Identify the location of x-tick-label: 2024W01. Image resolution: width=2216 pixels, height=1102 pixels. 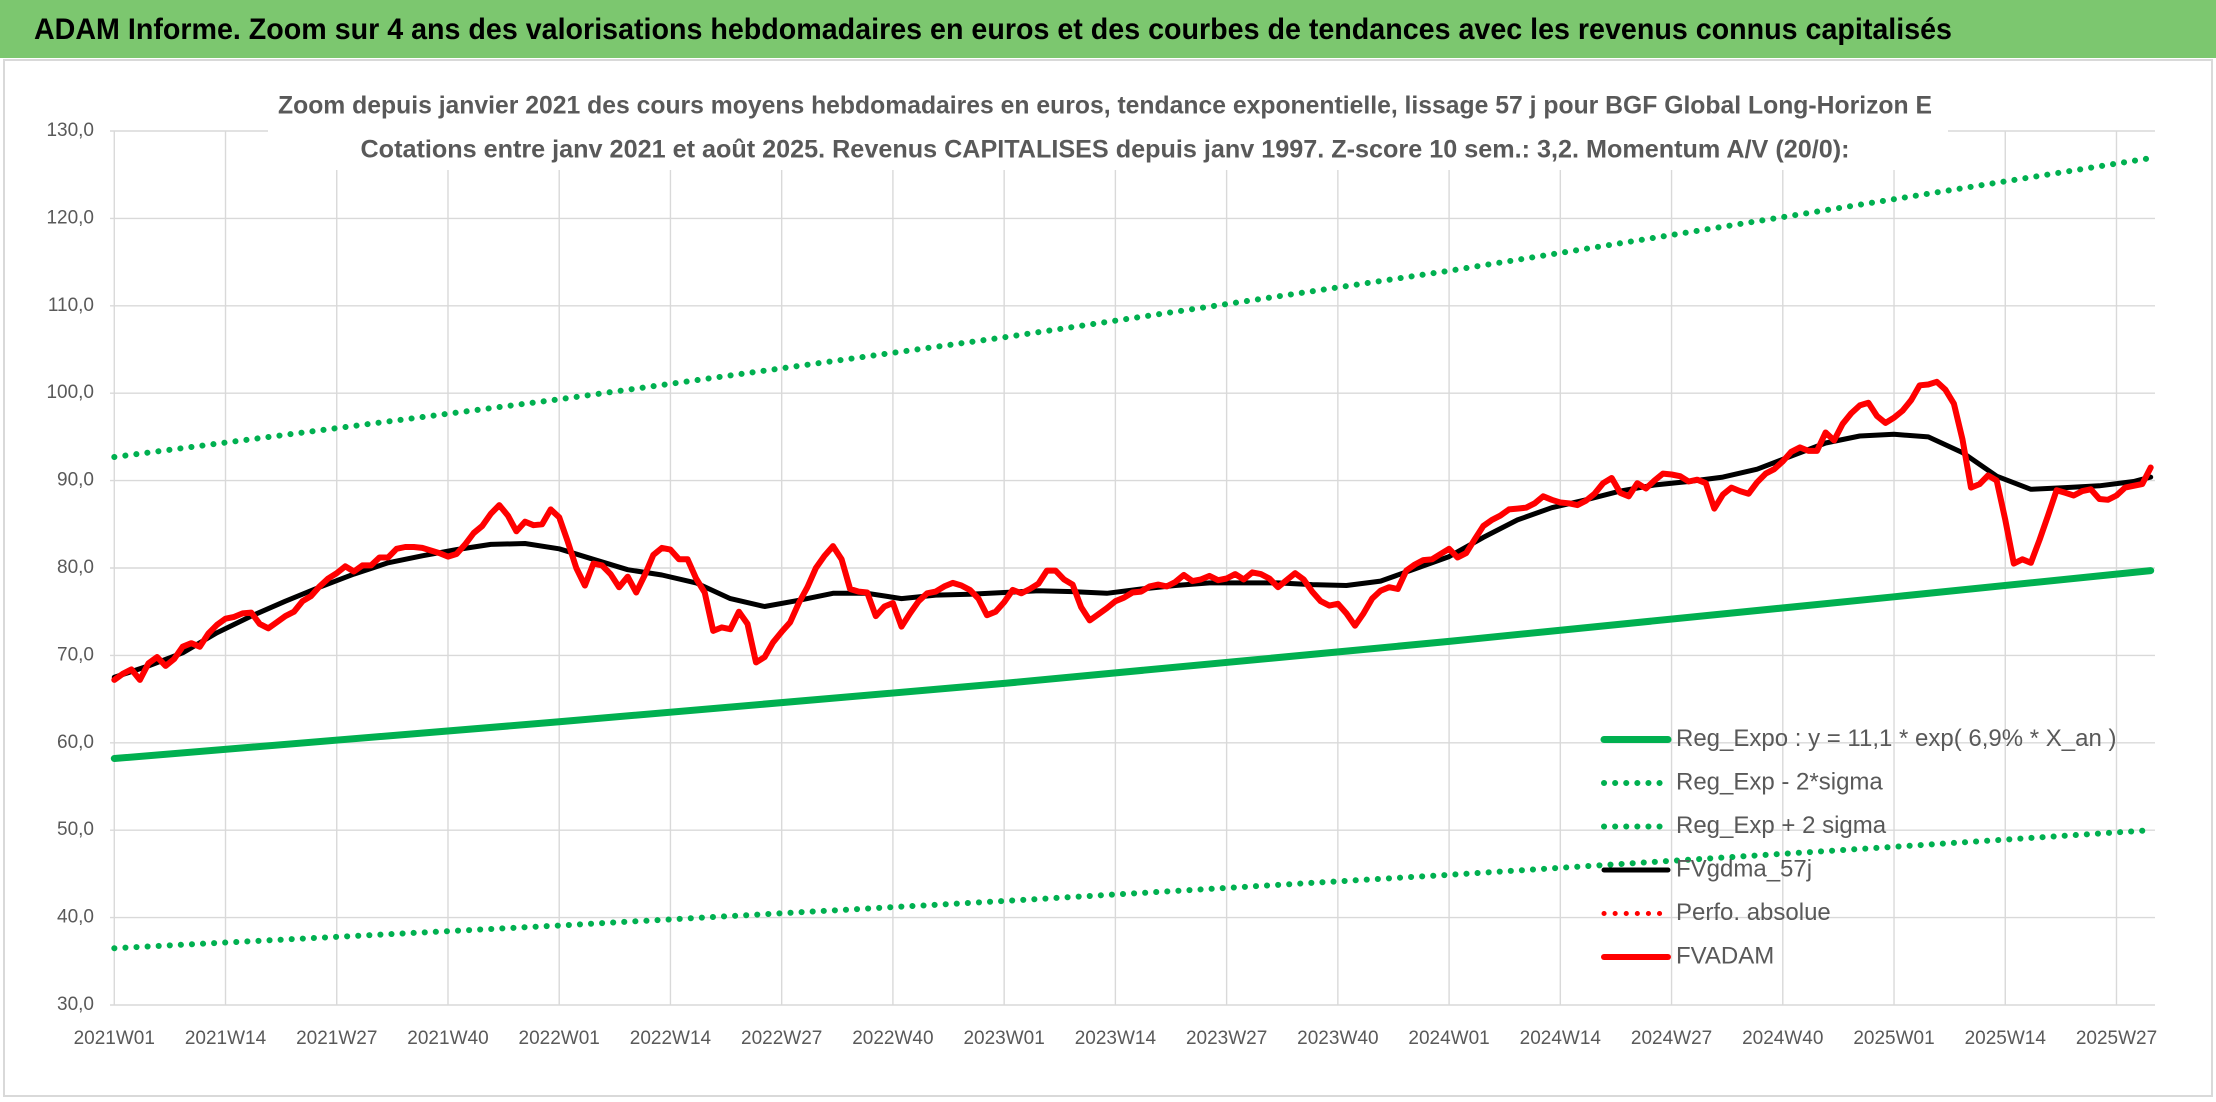
(1448, 1038).